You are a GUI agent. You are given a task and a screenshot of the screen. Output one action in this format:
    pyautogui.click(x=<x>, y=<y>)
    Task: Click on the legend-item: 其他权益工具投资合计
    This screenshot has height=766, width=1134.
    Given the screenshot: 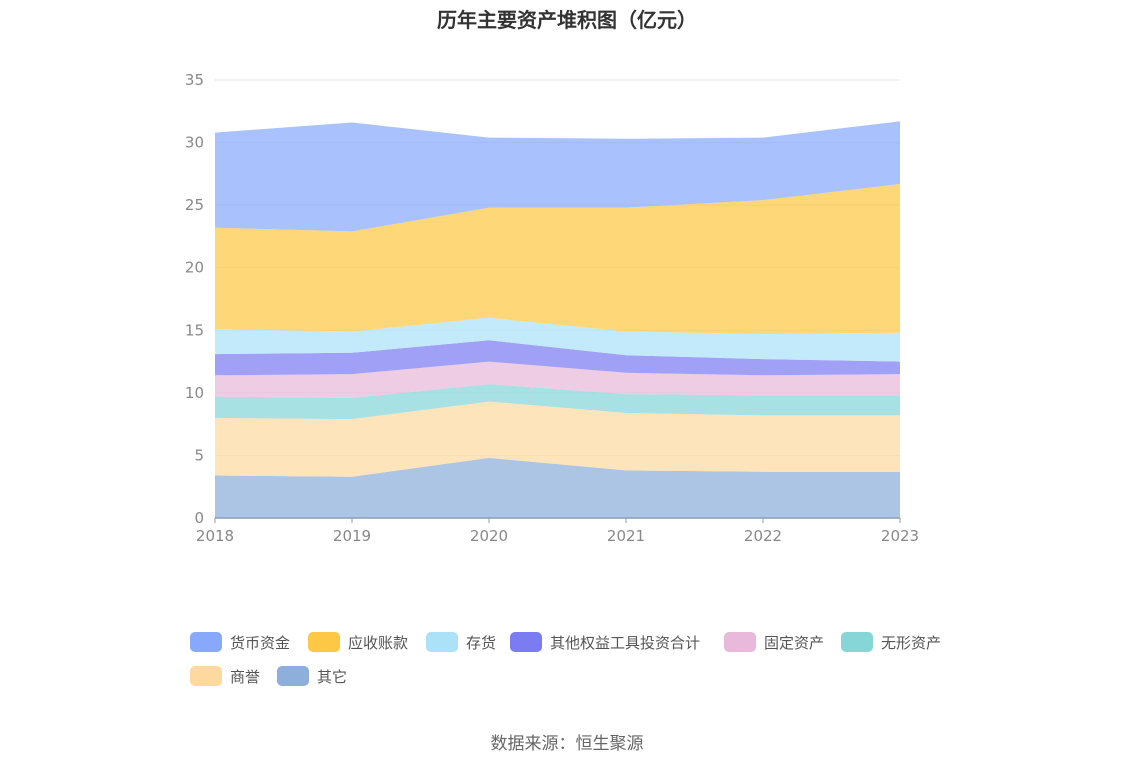 What is the action you would take?
    pyautogui.click(x=605, y=642)
    